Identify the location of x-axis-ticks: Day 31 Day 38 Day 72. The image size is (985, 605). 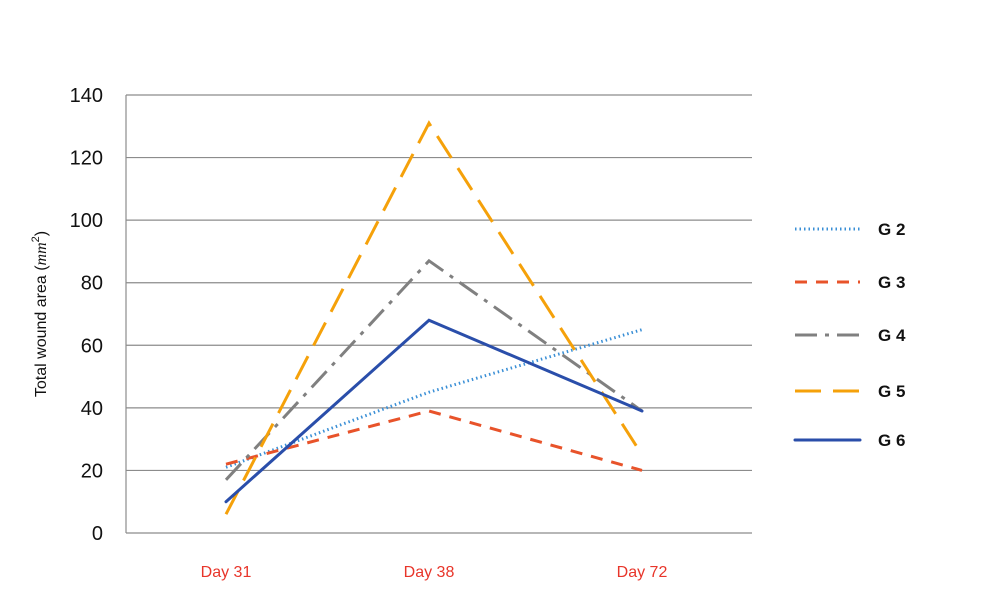
(434, 572).